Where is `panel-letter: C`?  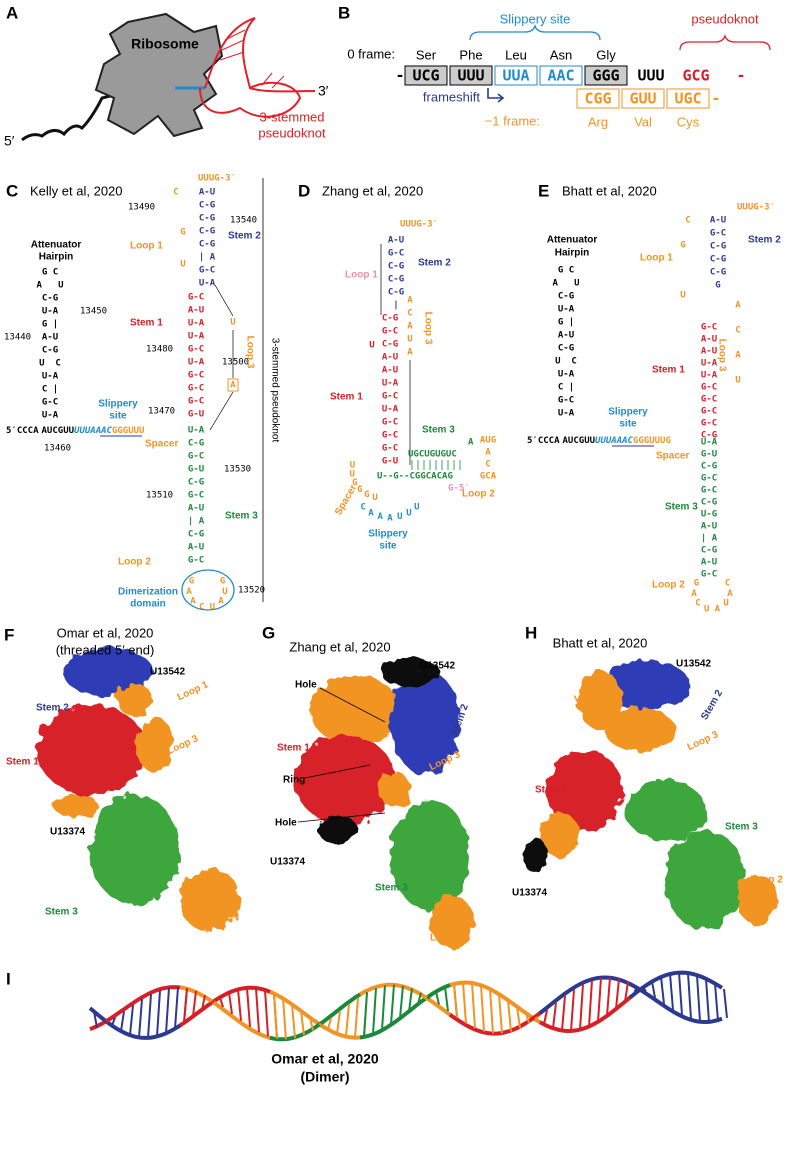
panel-letter: C is located at coordinates (12, 190).